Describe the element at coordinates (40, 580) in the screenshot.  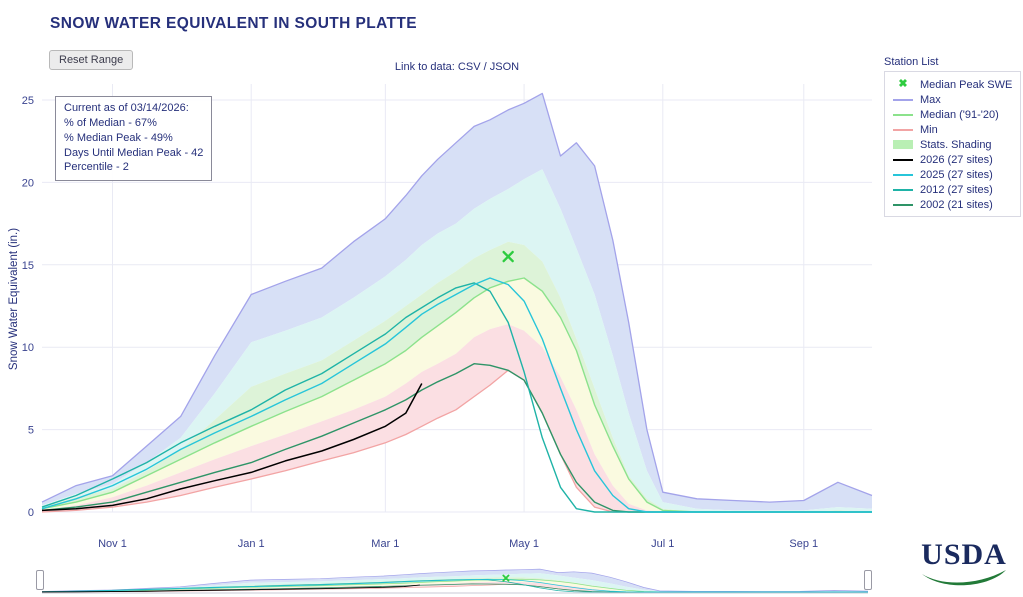
I see `navigator-left-handle` at that location.